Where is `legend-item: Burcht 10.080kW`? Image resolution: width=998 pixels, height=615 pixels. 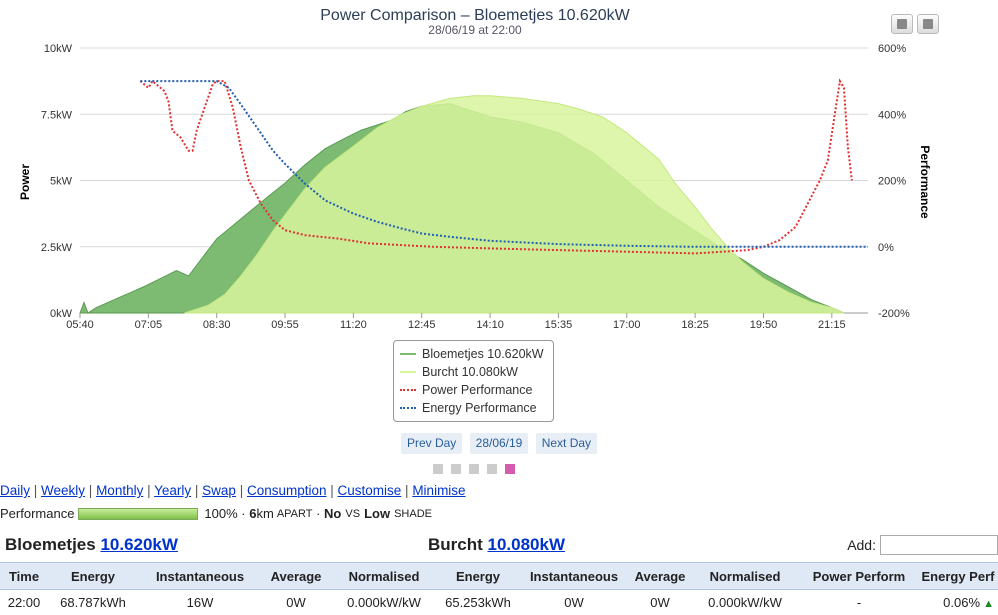
legend-item: Burcht 10.080kW is located at coordinates (473, 372).